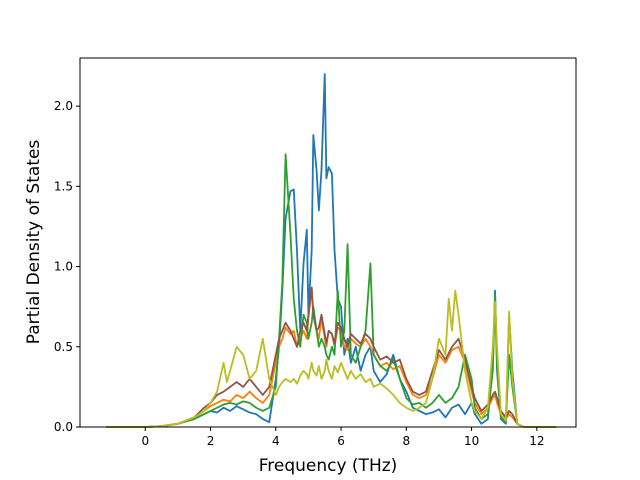 Image resolution: width=640 pixels, height=480 pixels. I want to click on y-tick-label: 1.0, so click(63, 267).